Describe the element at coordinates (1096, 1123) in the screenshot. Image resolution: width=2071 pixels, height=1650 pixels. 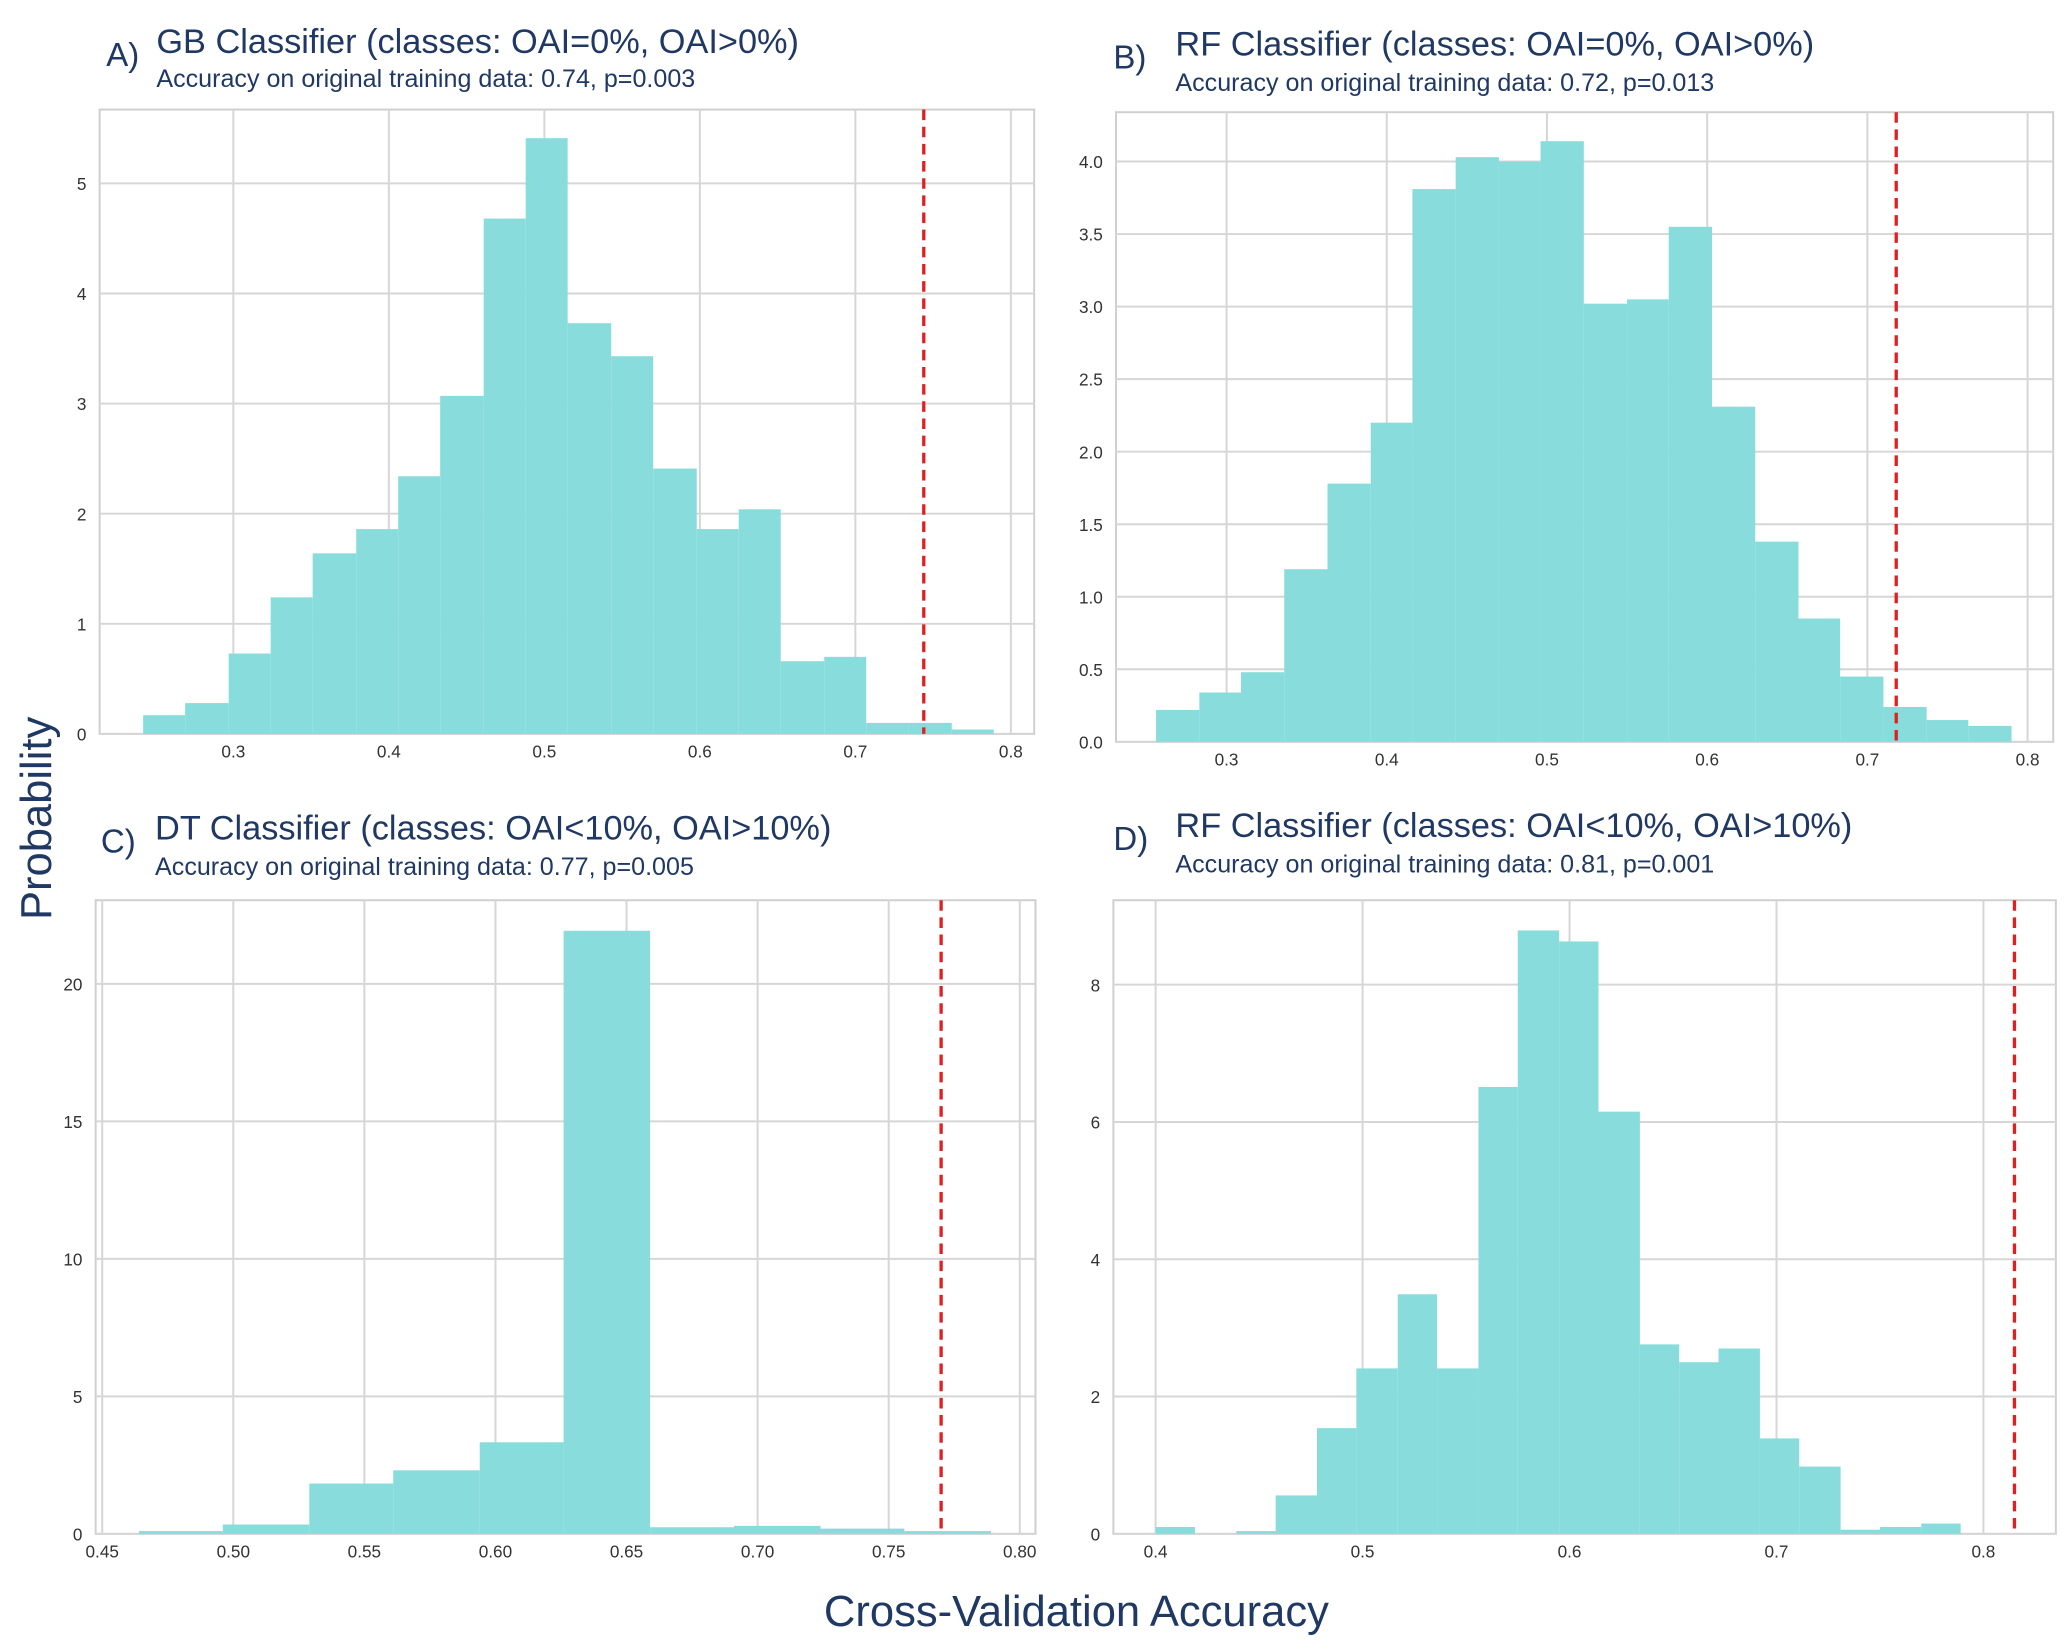
I see `y-tick-label: 6` at that location.